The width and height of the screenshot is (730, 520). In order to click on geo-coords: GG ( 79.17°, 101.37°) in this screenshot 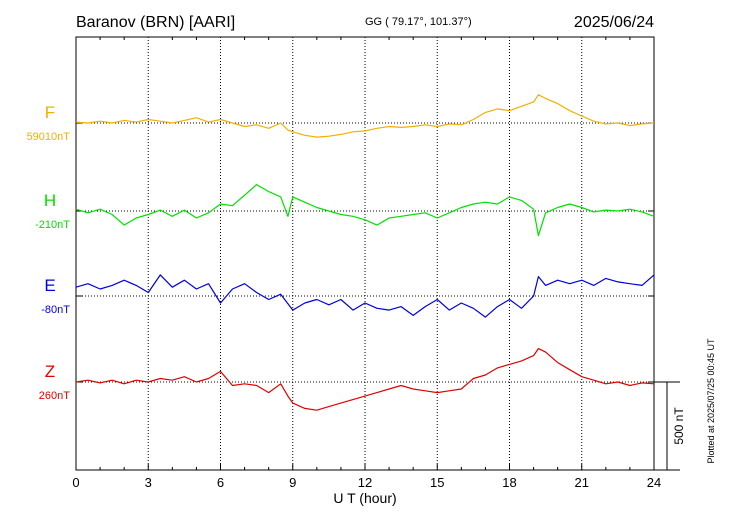, I will do `click(418, 22)`.